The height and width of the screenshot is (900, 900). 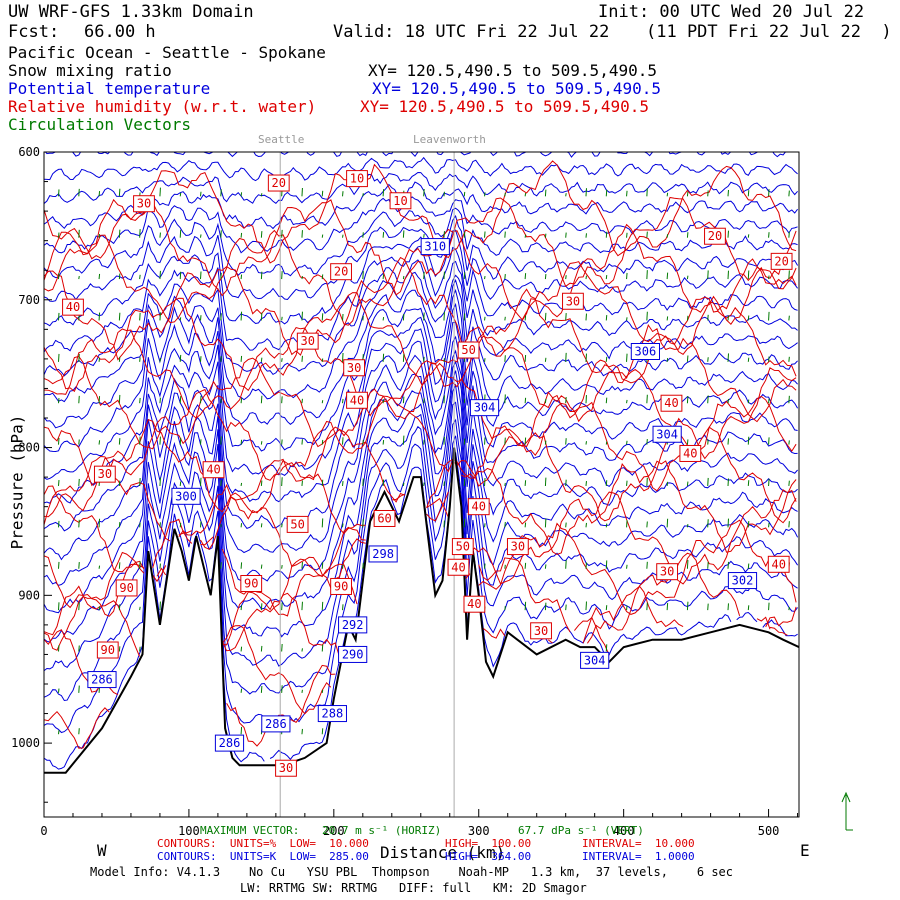 What do you see at coordinates (383, 554) in the screenshot?
I see `theta-contour-label: 298` at bounding box center [383, 554].